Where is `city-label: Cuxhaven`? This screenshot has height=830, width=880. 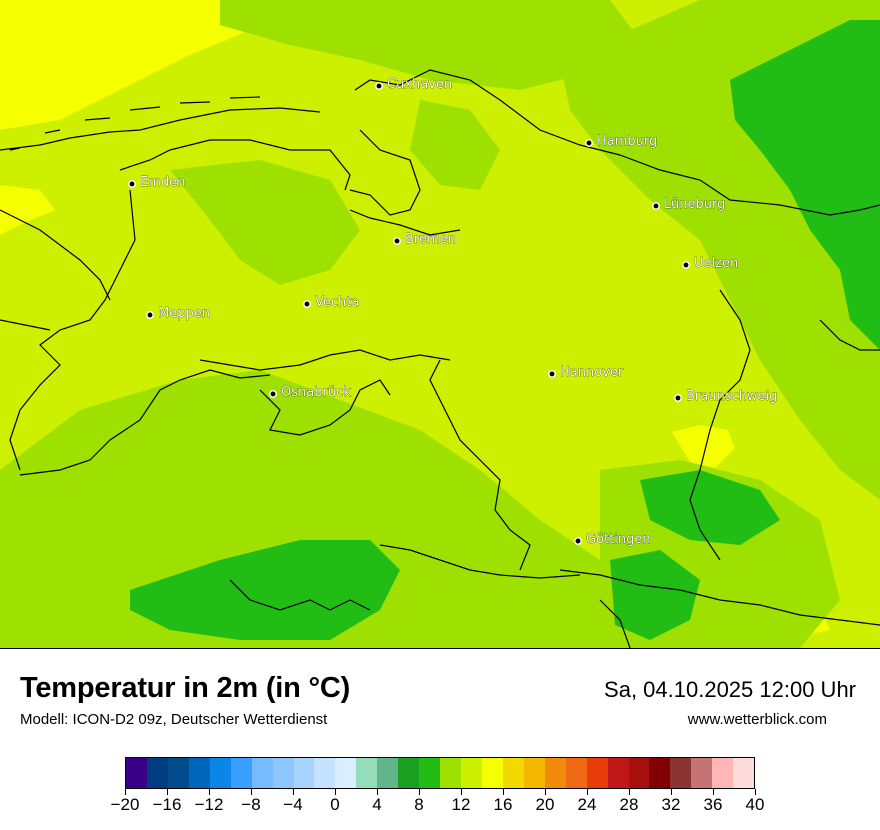
city-label: Cuxhaven is located at coordinates (419, 84).